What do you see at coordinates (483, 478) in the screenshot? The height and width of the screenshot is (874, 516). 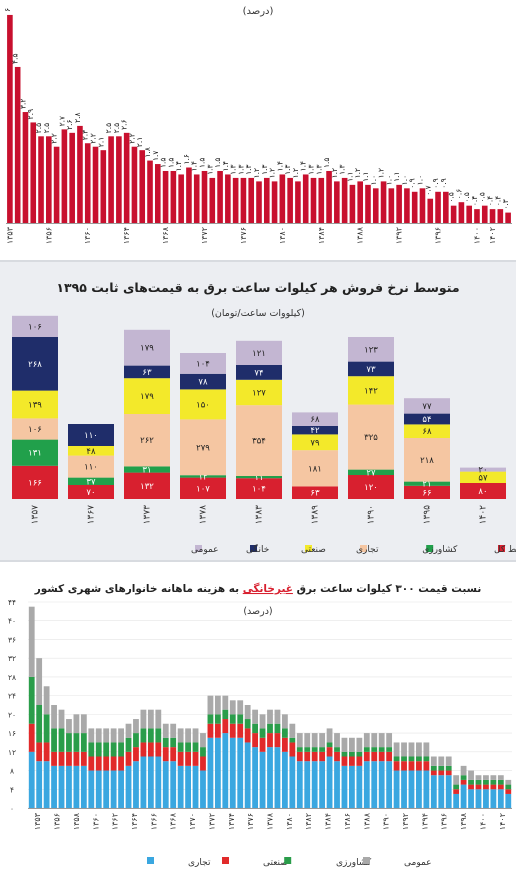 I see `segment-label: ۵۷` at bounding box center [483, 478].